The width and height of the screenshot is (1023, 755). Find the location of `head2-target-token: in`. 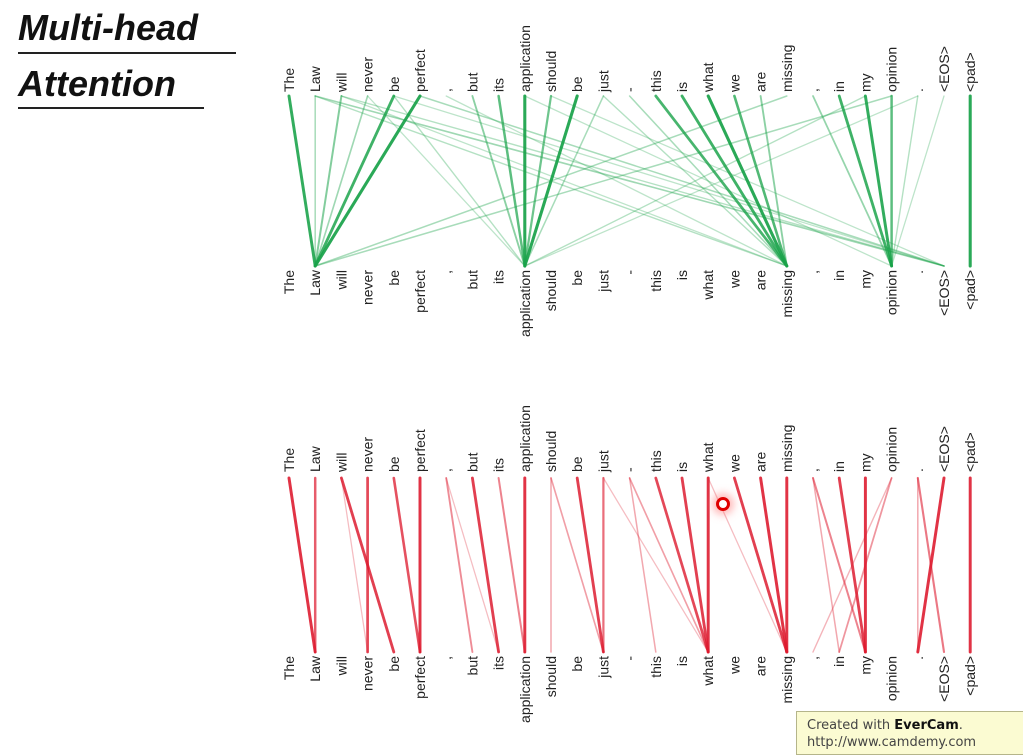

head2-target-token: in is located at coordinates (839, 661).